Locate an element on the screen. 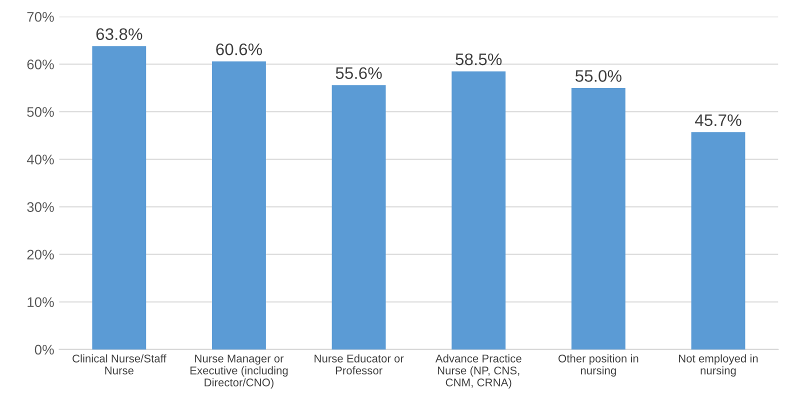 This screenshot has width=790, height=416. data-label: 55.6% is located at coordinates (359, 73).